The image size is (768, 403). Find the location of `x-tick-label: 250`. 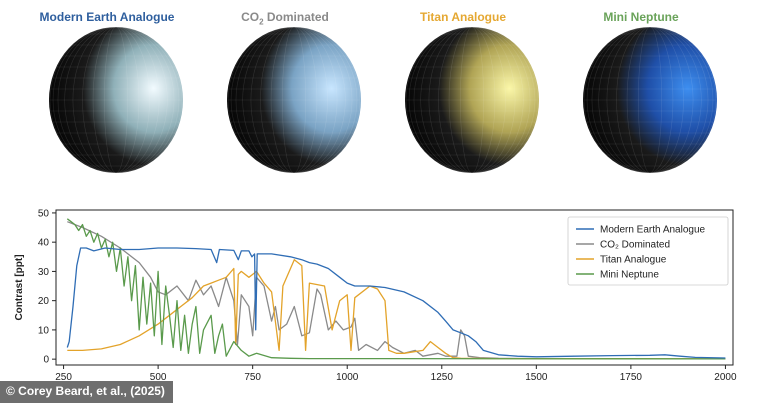

x-tick-label: 250 is located at coordinates (63, 376).